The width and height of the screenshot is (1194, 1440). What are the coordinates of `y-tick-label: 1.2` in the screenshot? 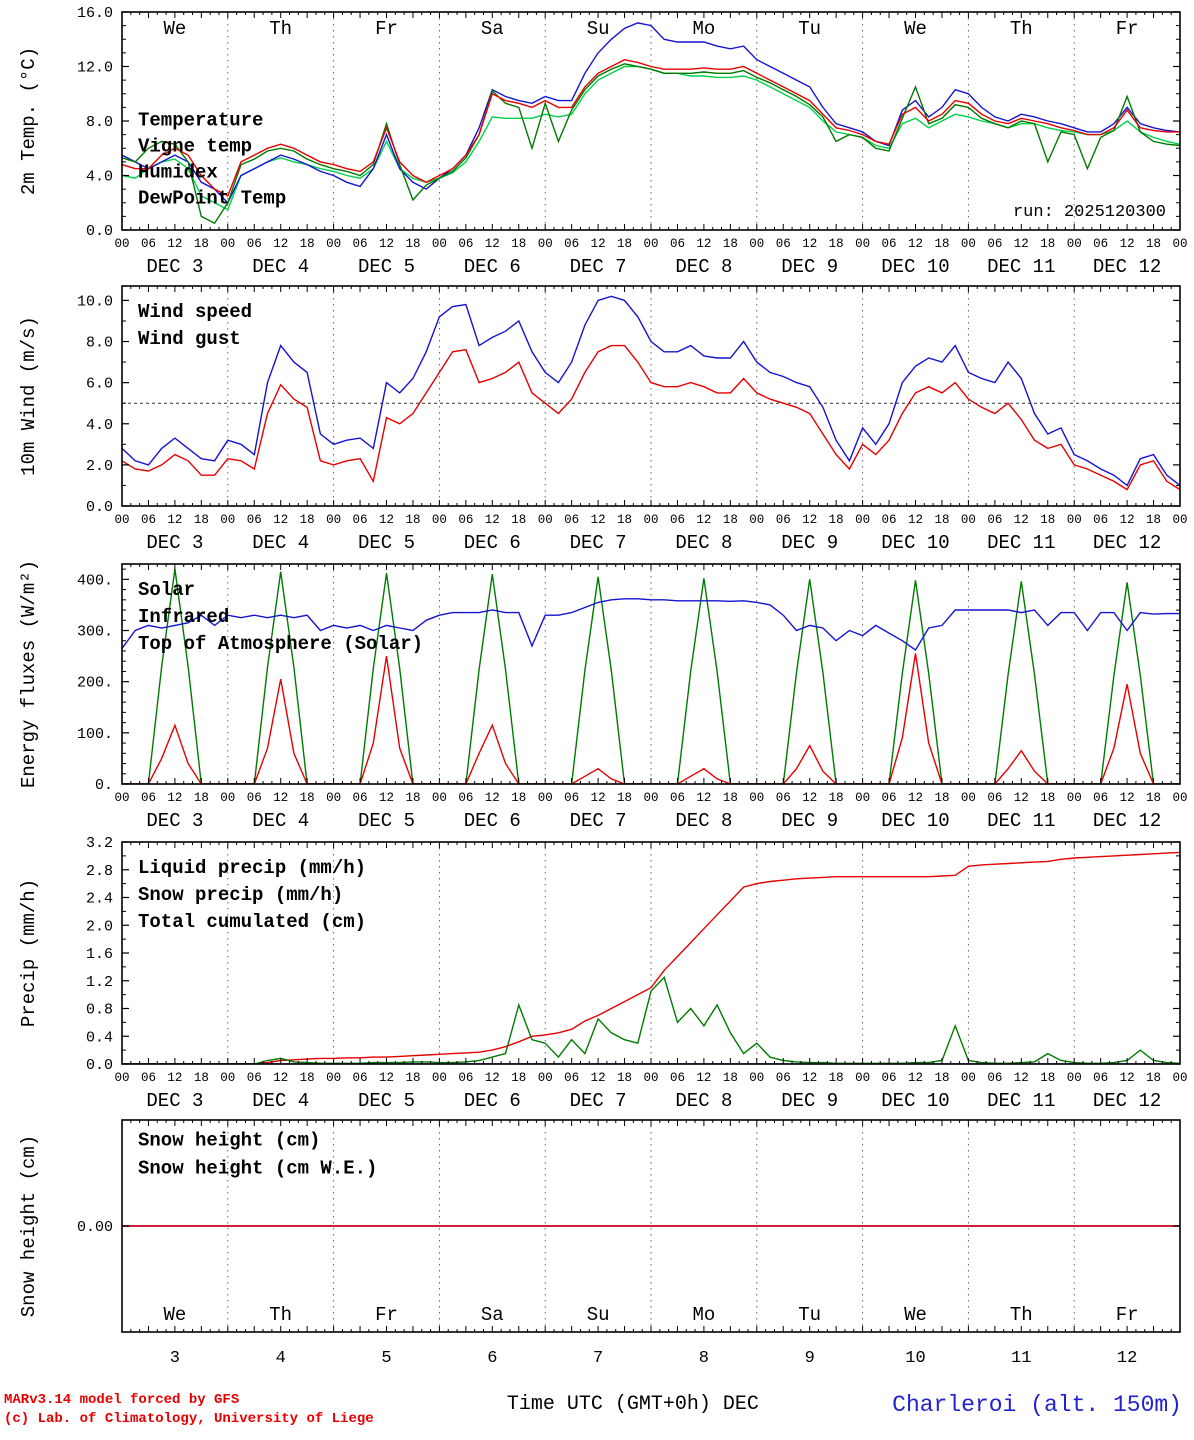 It's located at (99, 982).